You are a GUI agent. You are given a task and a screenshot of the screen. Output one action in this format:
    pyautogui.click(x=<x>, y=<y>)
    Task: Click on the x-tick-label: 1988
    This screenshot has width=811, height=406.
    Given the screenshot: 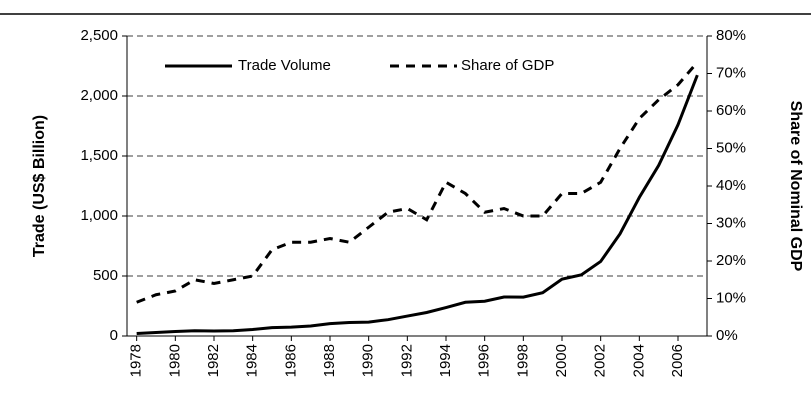 What is the action you would take?
    pyautogui.click(x=329, y=360)
    